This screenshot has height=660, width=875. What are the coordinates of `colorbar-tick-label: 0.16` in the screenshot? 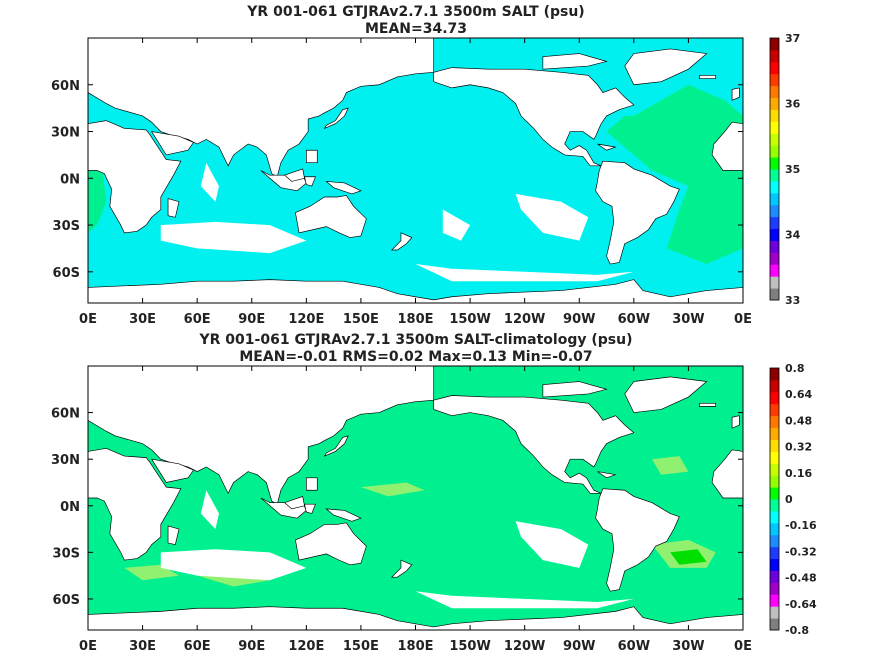 It's located at (798, 473).